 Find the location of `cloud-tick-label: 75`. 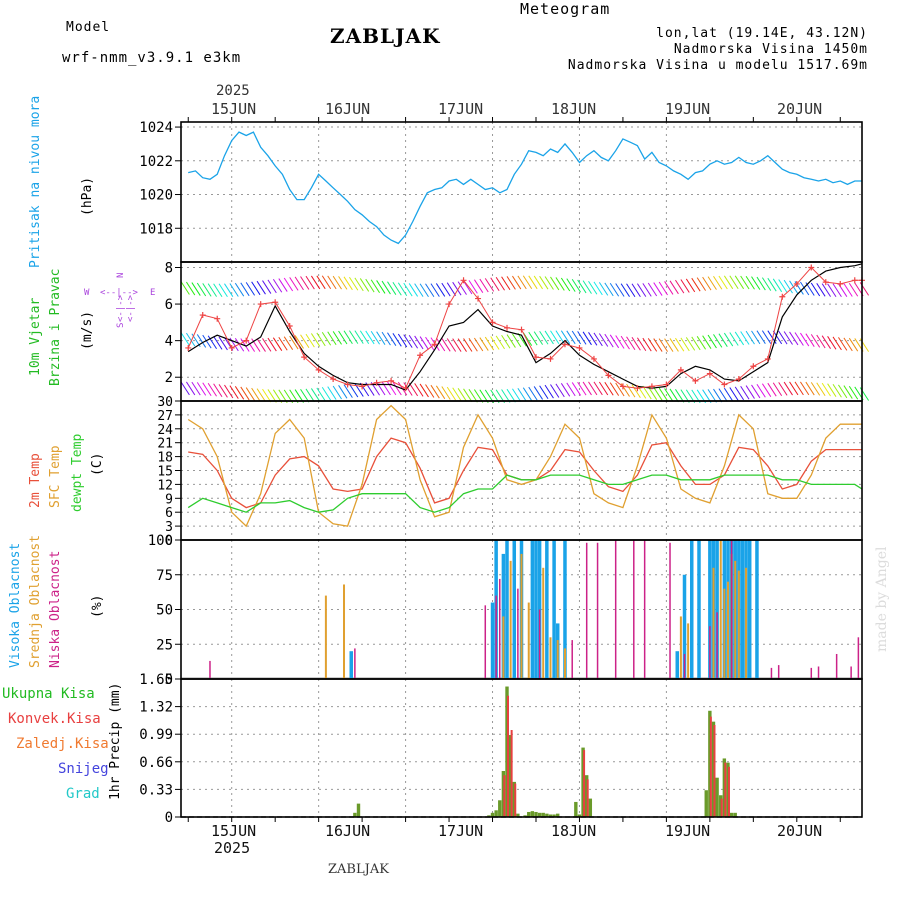

cloud-tick-label: 75 is located at coordinates (164, 576).